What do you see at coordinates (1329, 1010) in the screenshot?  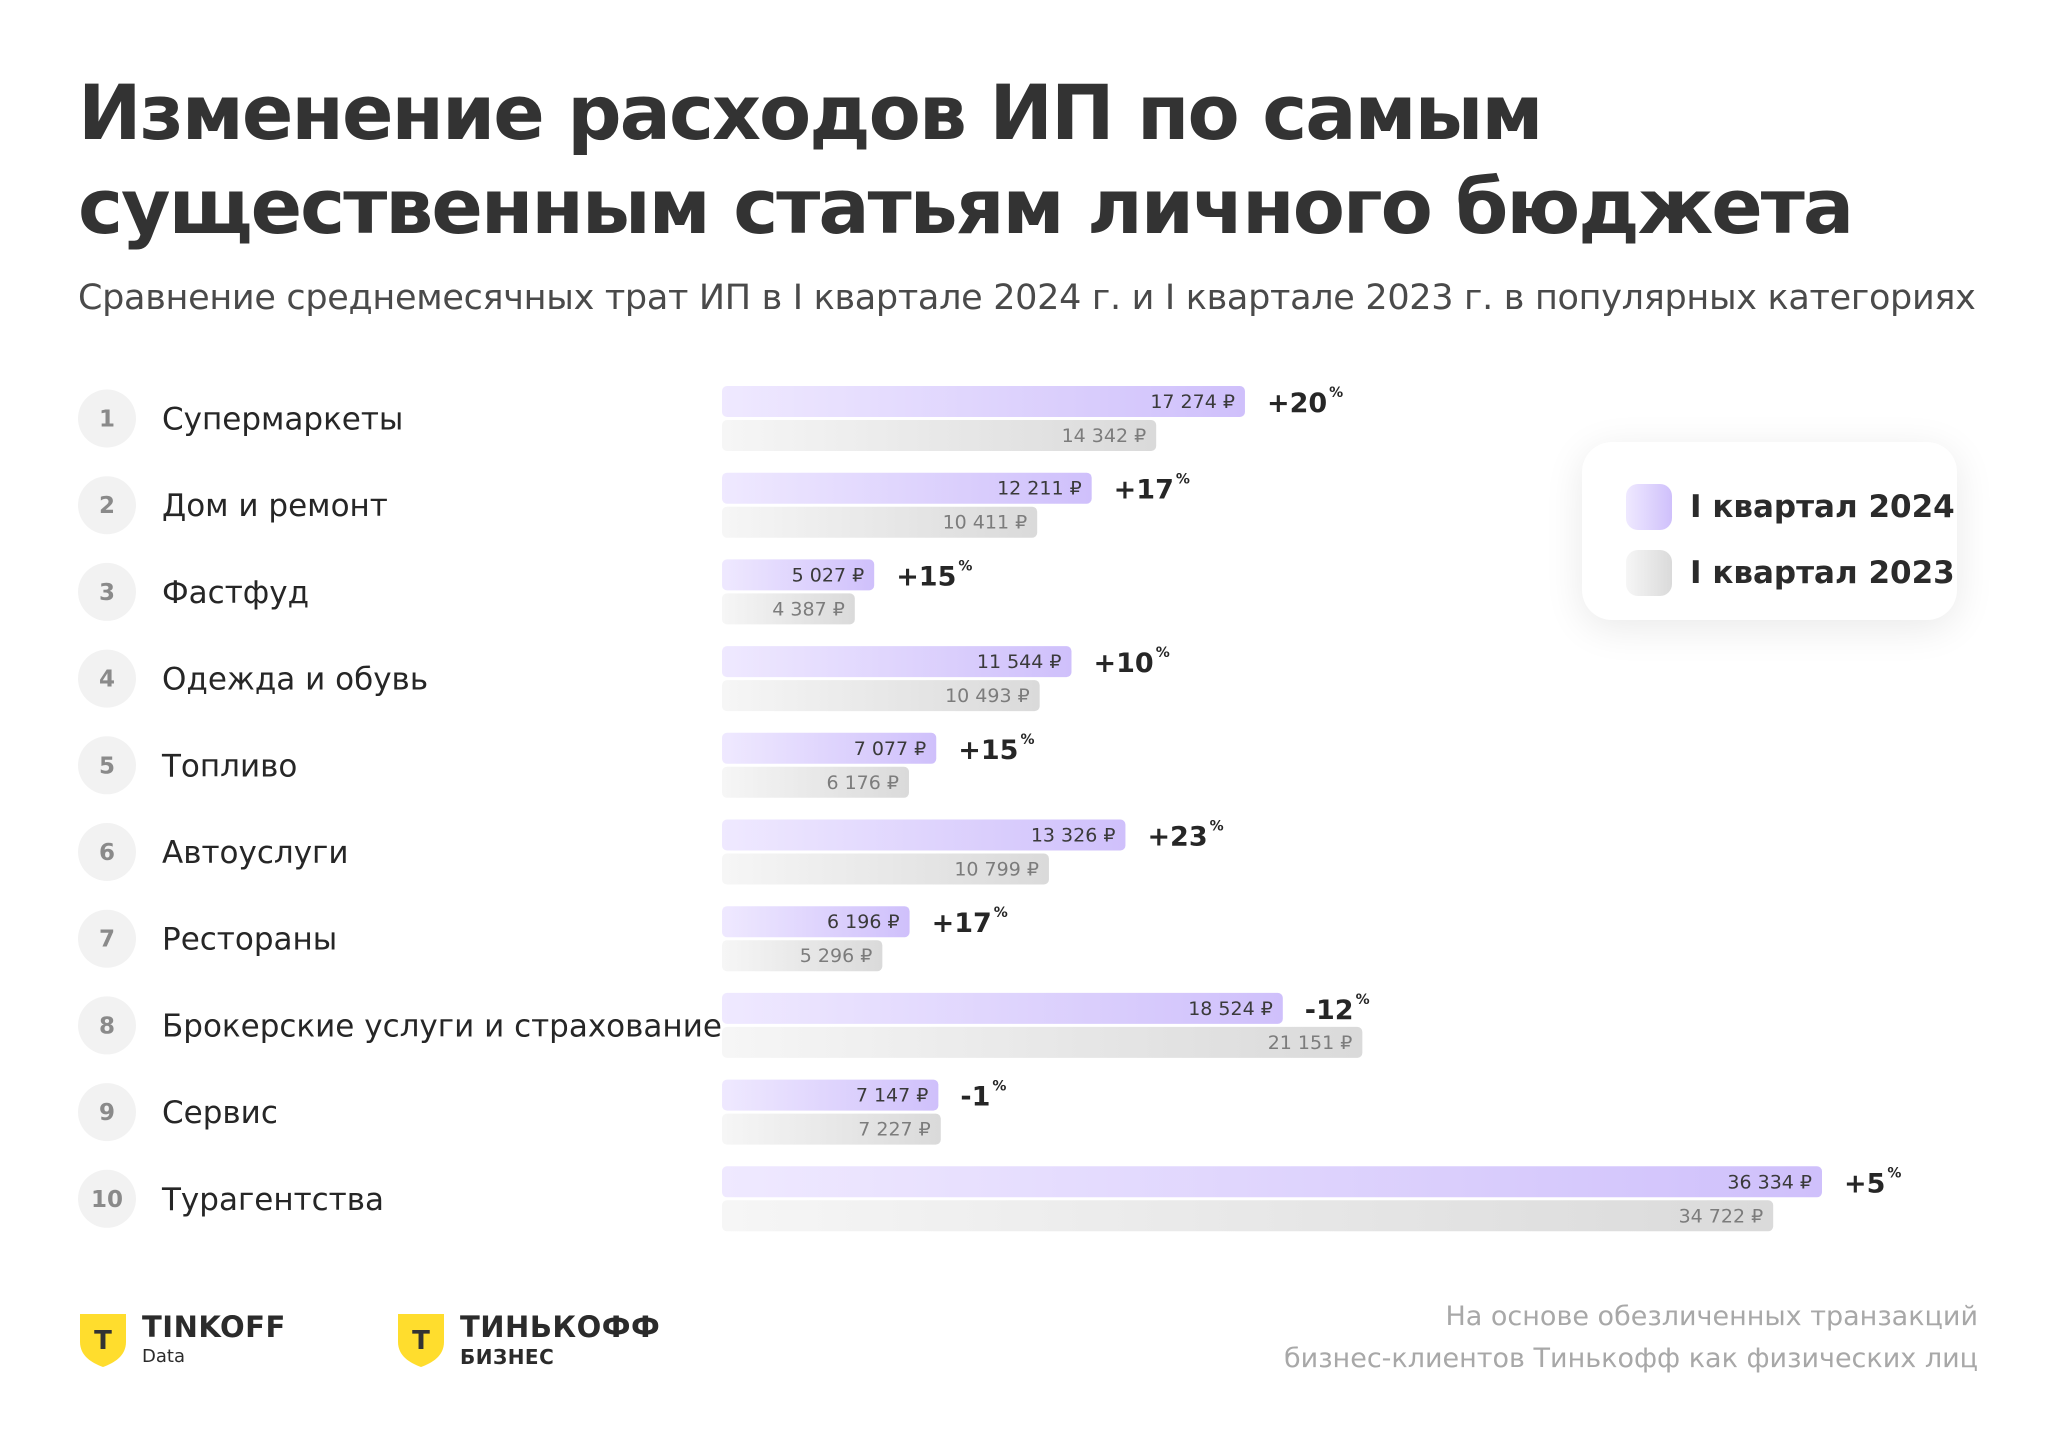 I see `change-label: -12` at bounding box center [1329, 1010].